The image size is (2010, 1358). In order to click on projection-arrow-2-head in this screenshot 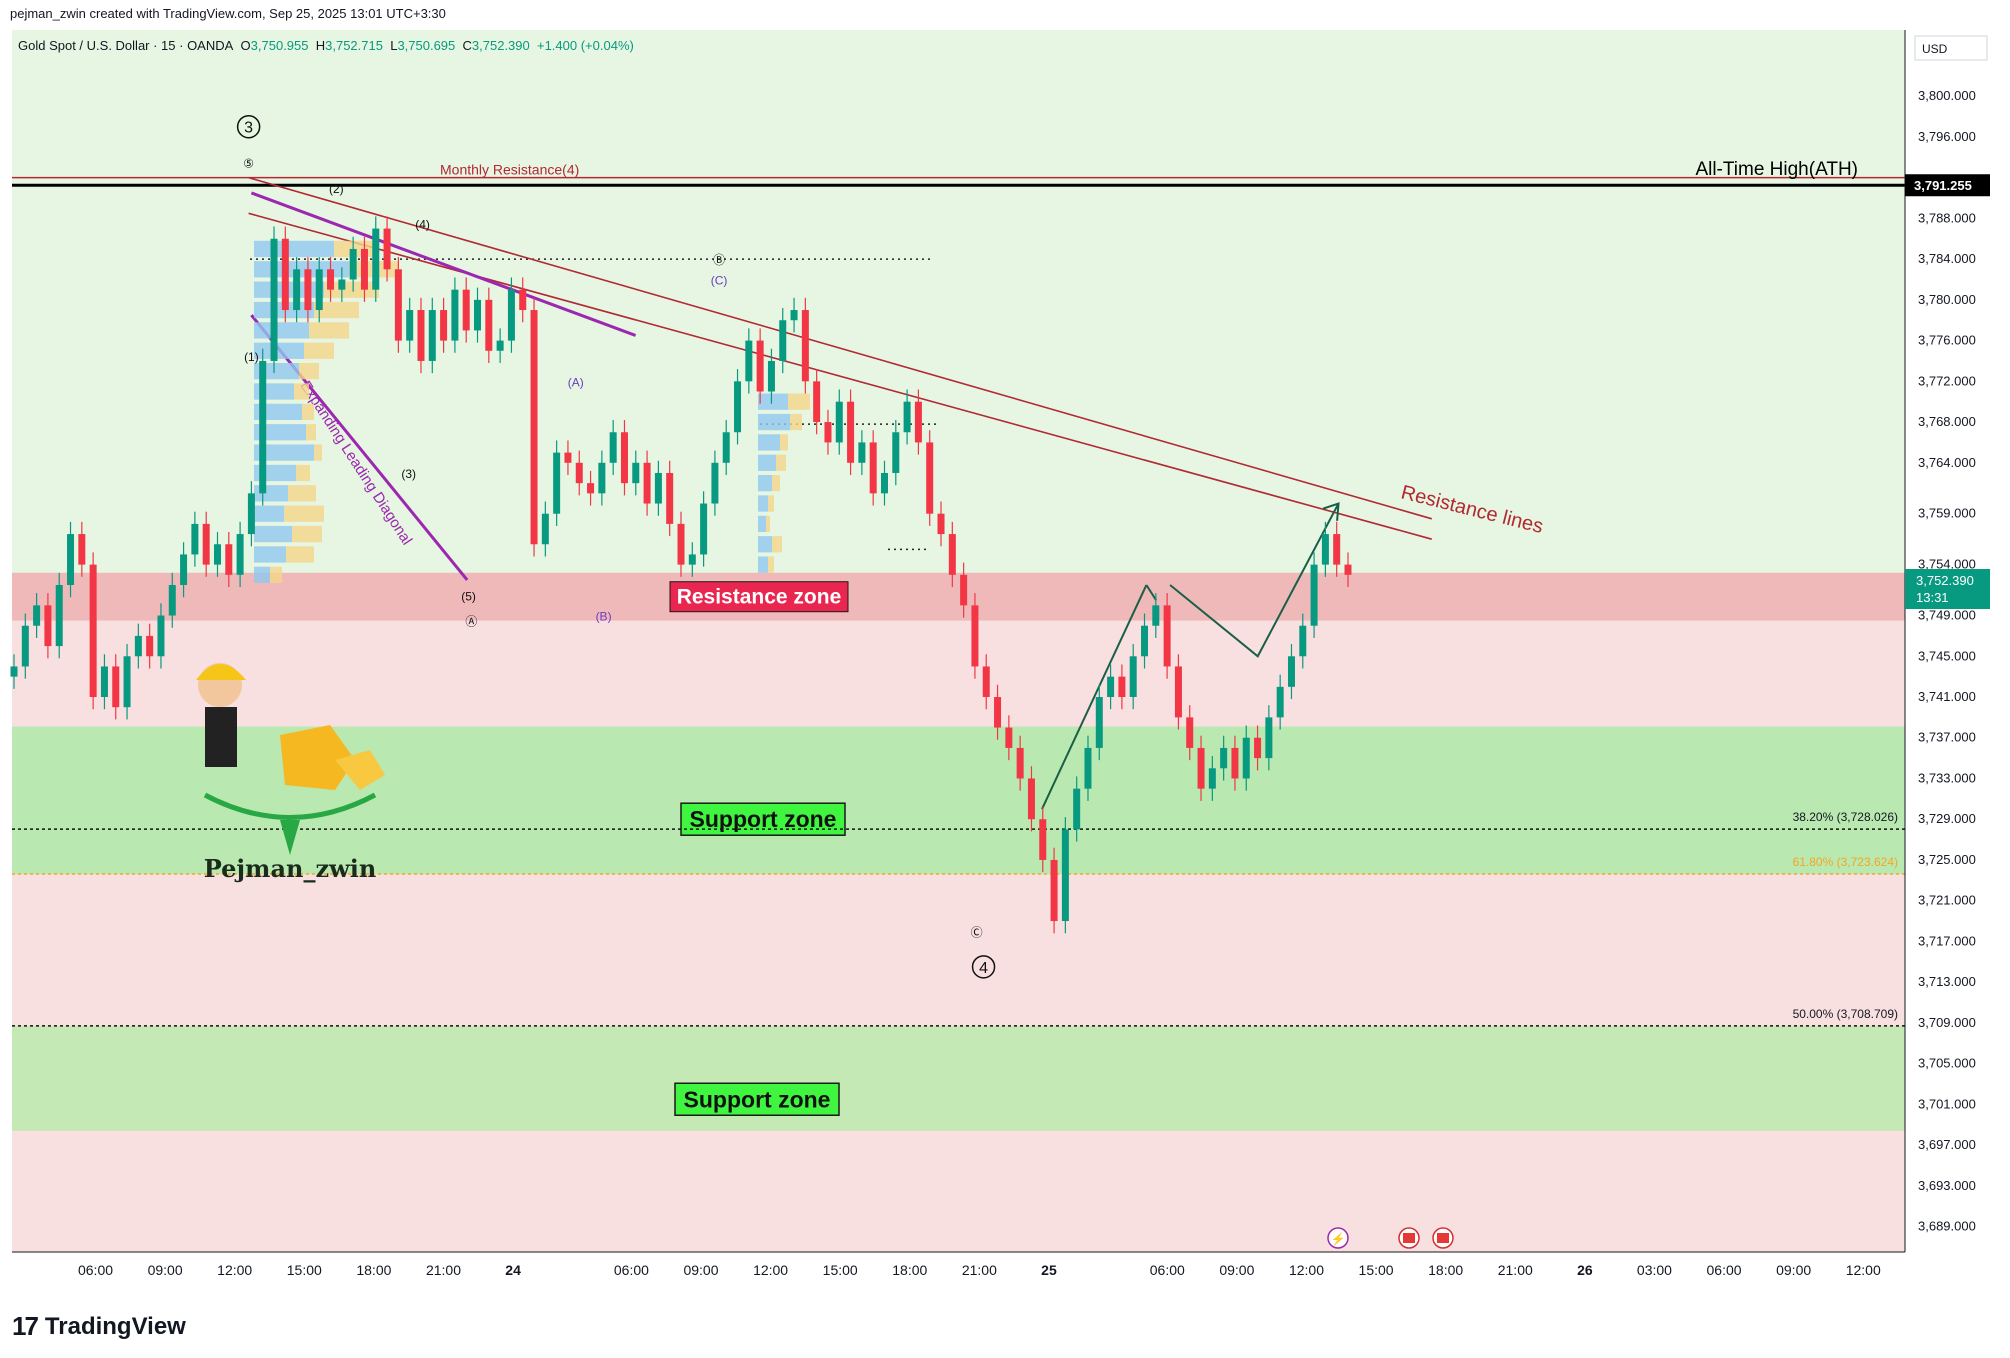, I will do `click(1331, 511)`.